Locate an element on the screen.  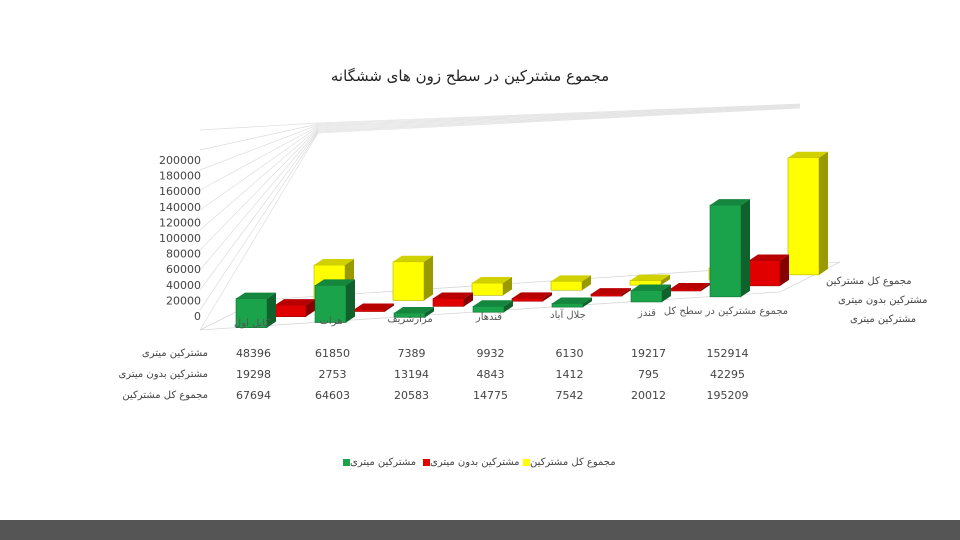
legend-item: مشترکین بدون میتری is located at coordinates (470, 462).